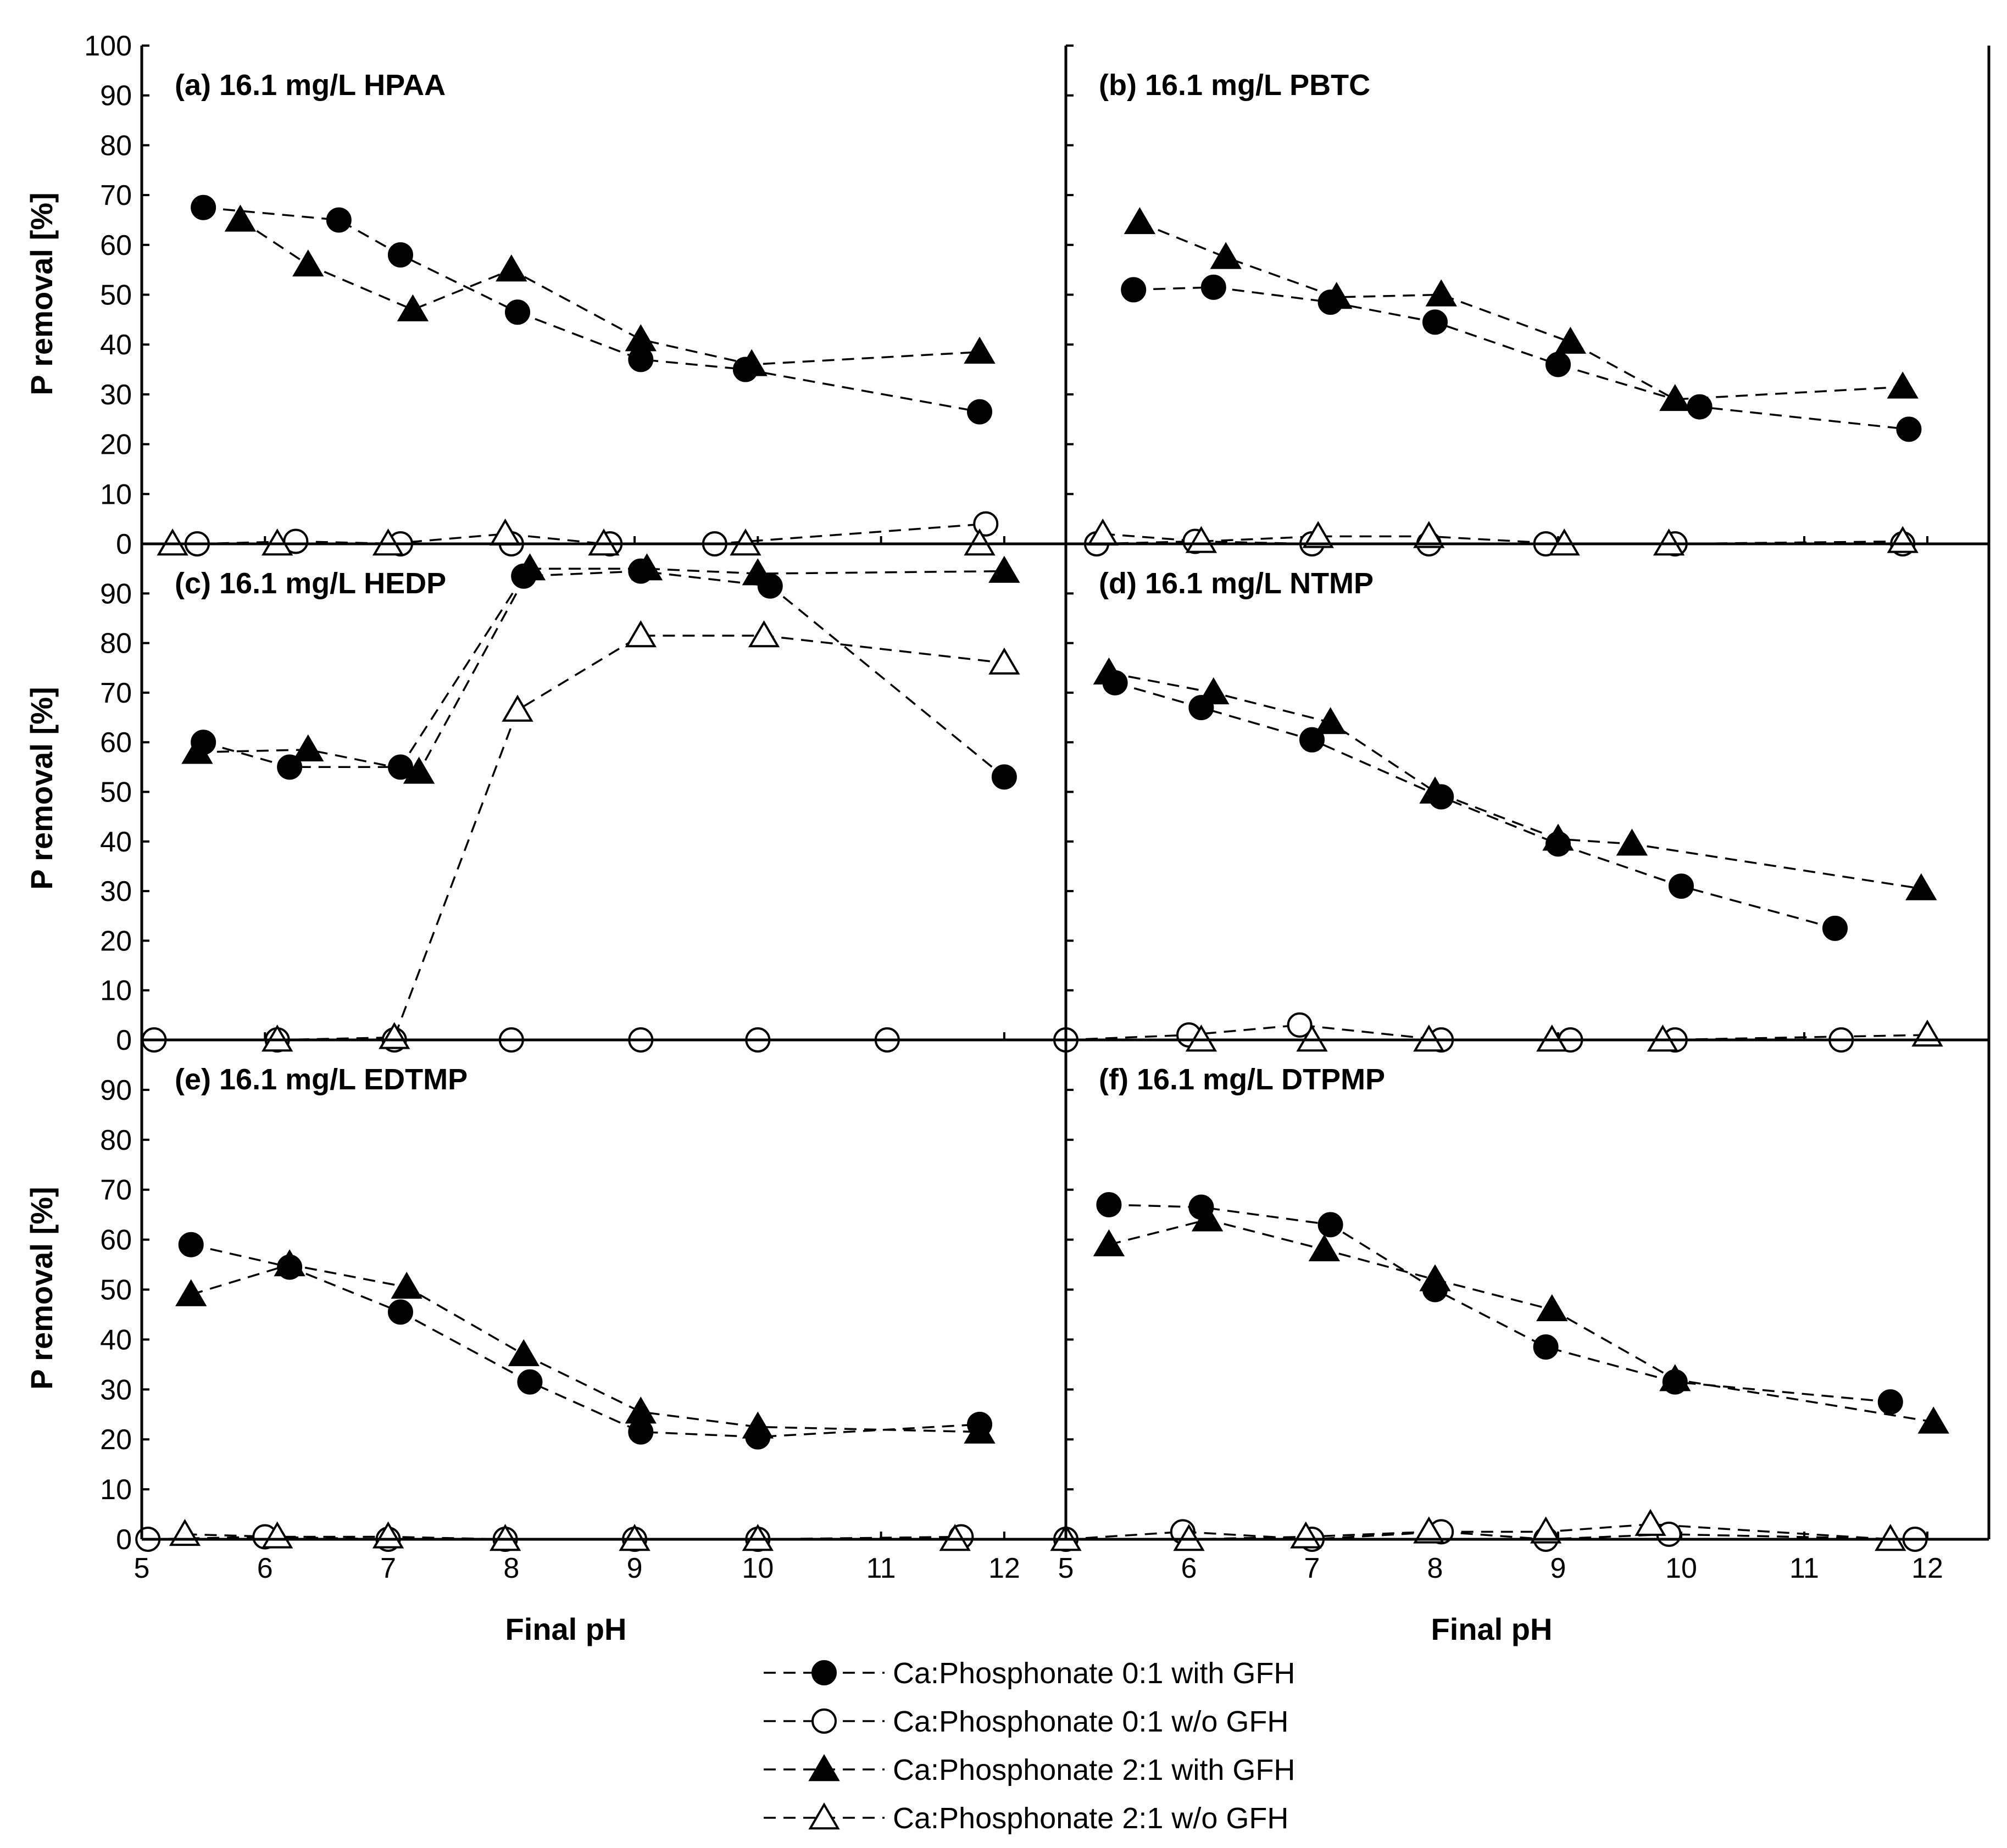 The height and width of the screenshot is (1848, 2007). What do you see at coordinates (142, 1568) in the screenshot?
I see `x-tick-label: 5` at bounding box center [142, 1568].